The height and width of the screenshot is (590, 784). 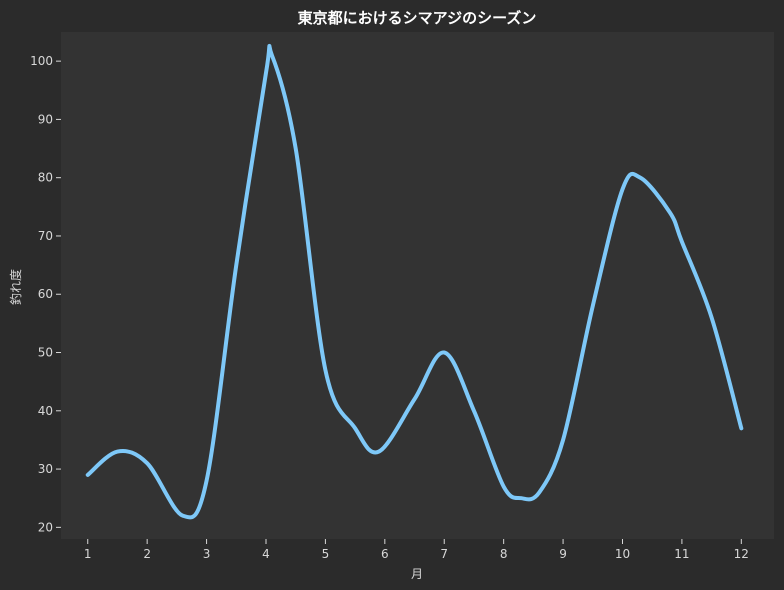 What do you see at coordinates (741, 554) in the screenshot?
I see `x-tick-label: 12` at bounding box center [741, 554].